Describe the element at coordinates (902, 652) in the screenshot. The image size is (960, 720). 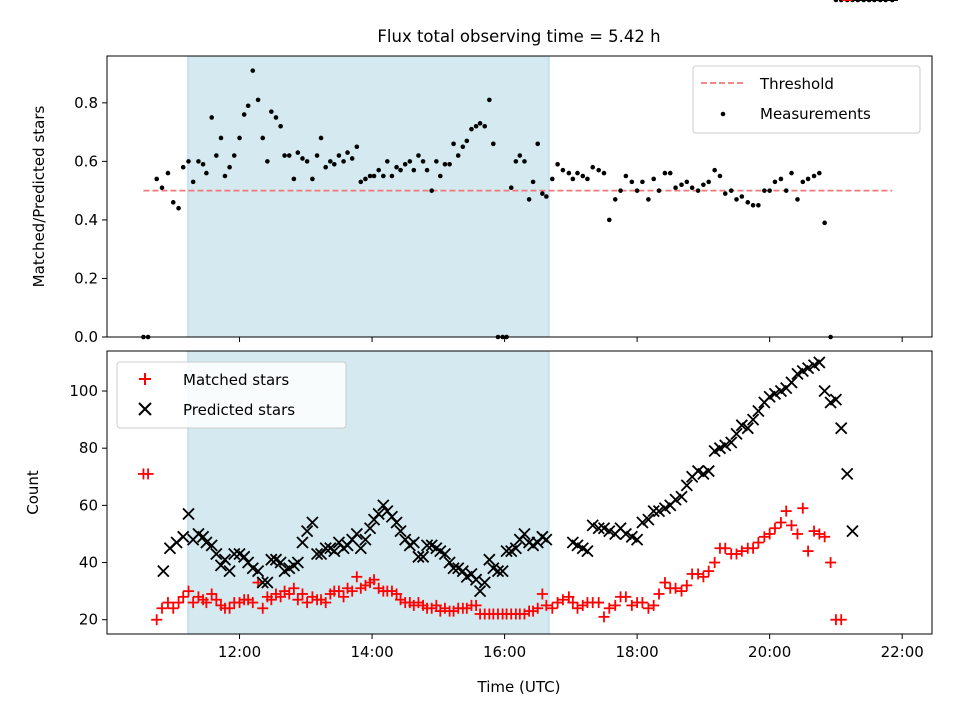
I see `x-tick-label: 22:00` at that location.